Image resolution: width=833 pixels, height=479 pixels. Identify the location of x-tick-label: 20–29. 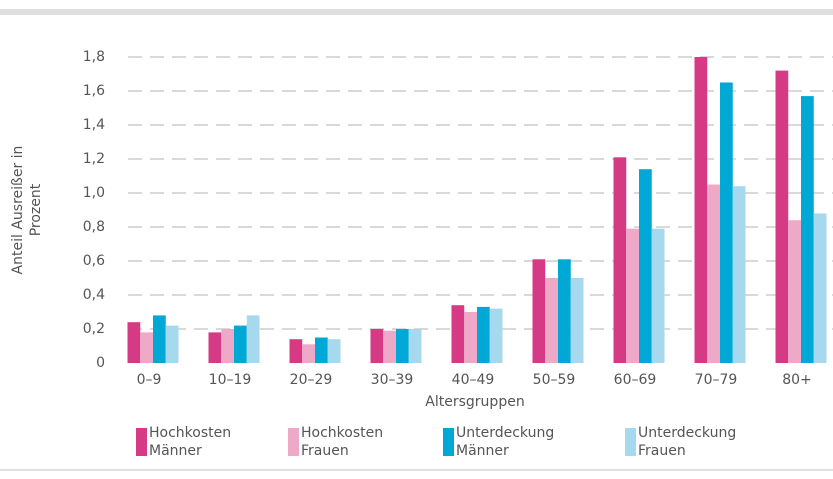
(311, 380).